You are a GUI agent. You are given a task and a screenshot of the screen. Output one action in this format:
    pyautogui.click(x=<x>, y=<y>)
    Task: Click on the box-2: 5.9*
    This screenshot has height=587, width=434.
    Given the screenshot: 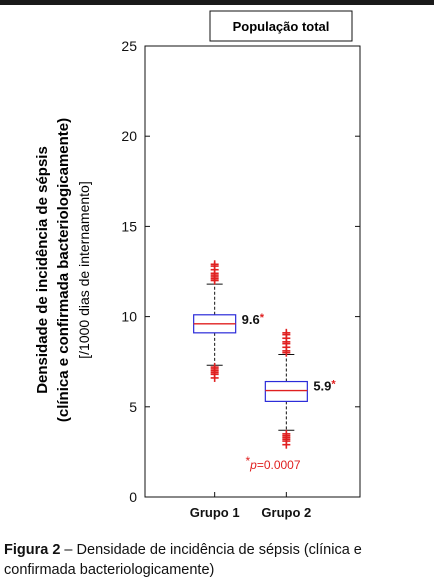 What is the action you would take?
    pyautogui.click(x=300, y=388)
    